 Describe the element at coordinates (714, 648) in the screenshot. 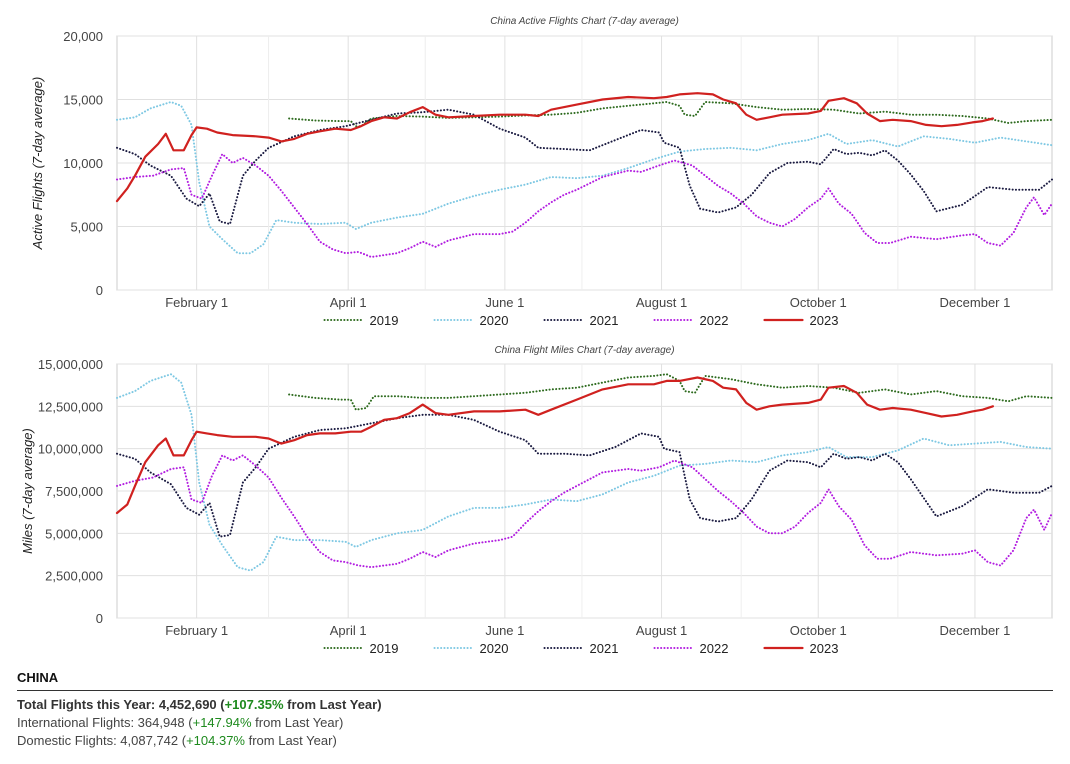

I see `chart2-legend-label-2022: 2022` at that location.